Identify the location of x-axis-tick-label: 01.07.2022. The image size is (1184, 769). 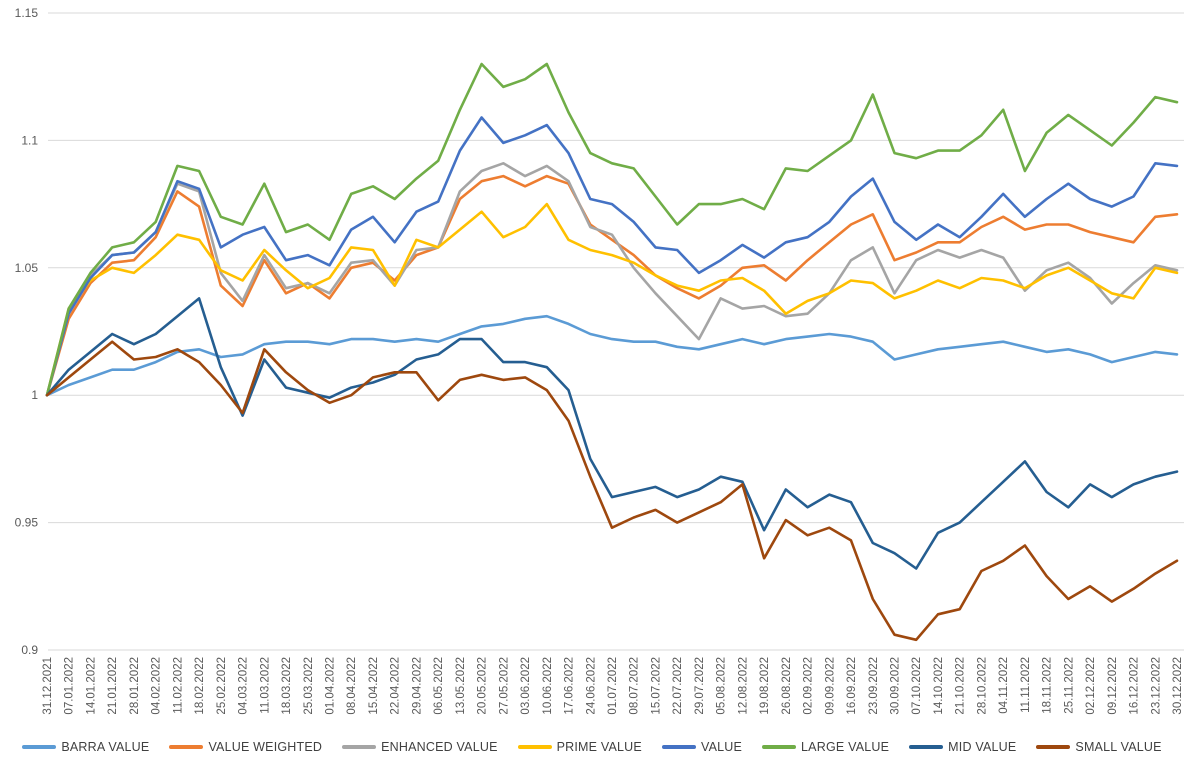
(613, 686).